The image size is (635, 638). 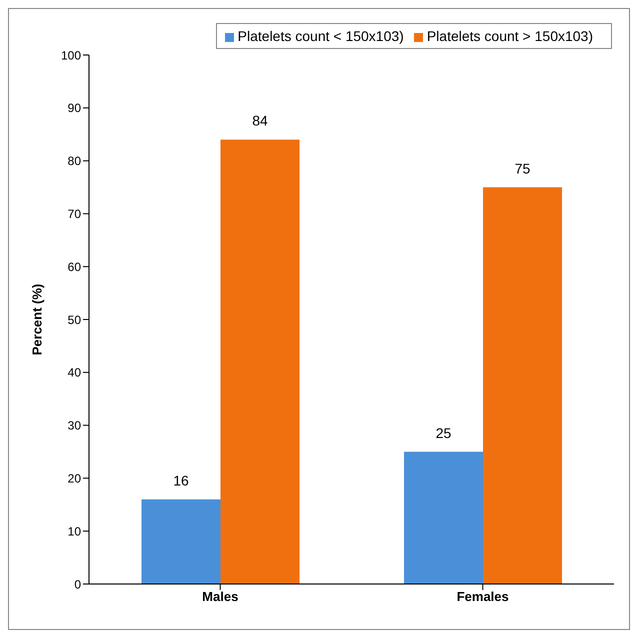 What do you see at coordinates (522, 168) in the screenshot?
I see `data-label: 75` at bounding box center [522, 168].